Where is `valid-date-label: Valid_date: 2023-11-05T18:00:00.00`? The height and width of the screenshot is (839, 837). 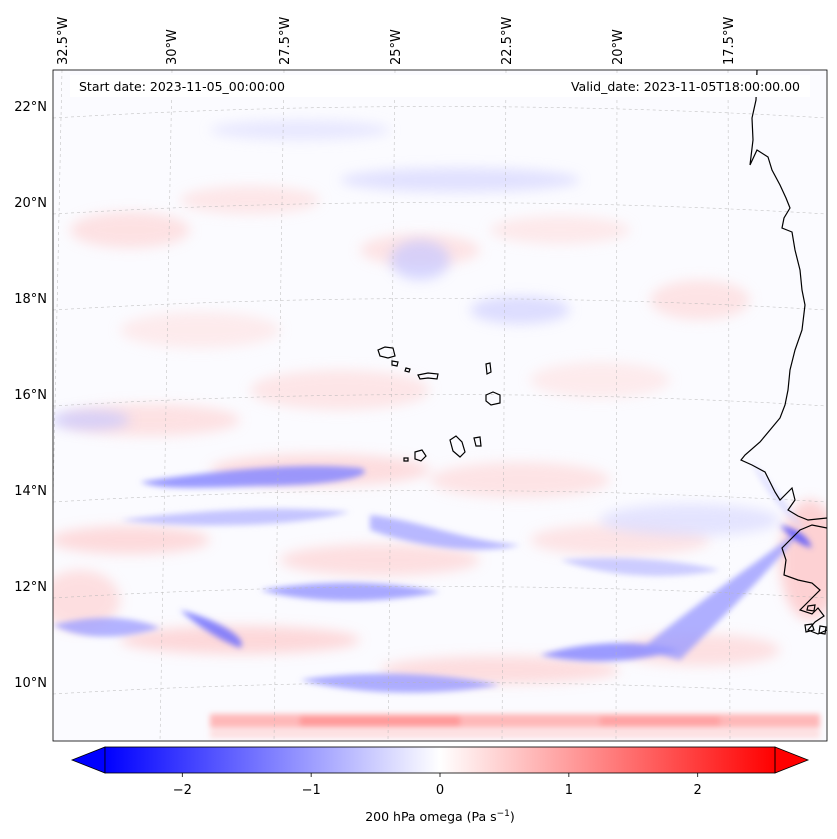
valid-date-label: Valid_date: 2023-11-05T18:00:00.00 is located at coordinates (685, 86).